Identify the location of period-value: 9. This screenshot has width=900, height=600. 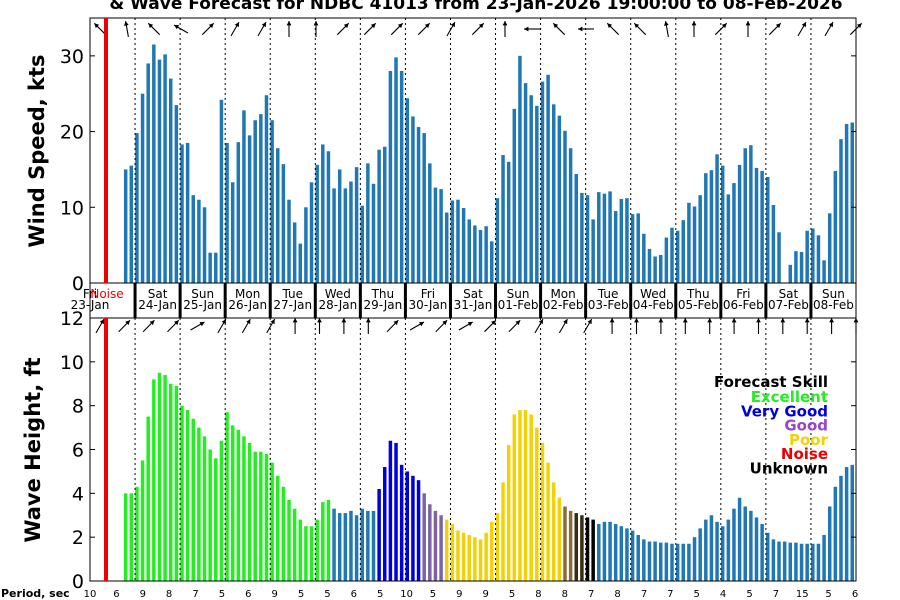
(459, 594).